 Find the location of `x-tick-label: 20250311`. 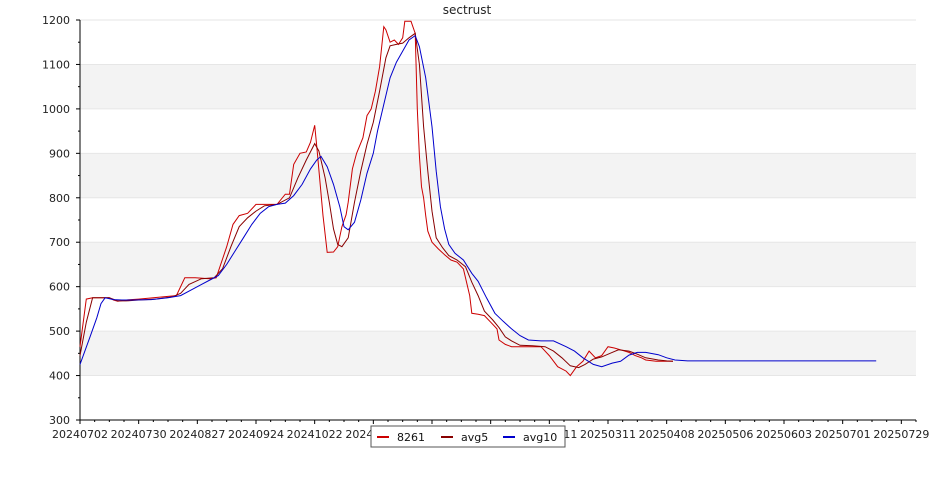

x-tick-label: 20250311 is located at coordinates (608, 434).